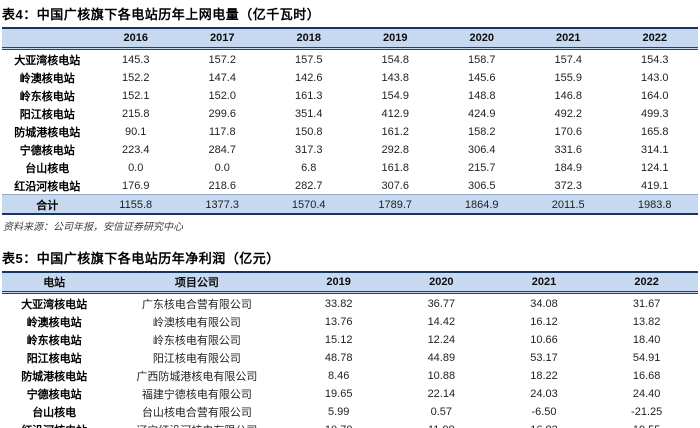 Image resolution: width=700 pixels, height=428 pixels. I want to click on table-row: 台山核电 0.0 0.0 6.8 161.8 215.7 184.9 124.1, so click(350, 167).